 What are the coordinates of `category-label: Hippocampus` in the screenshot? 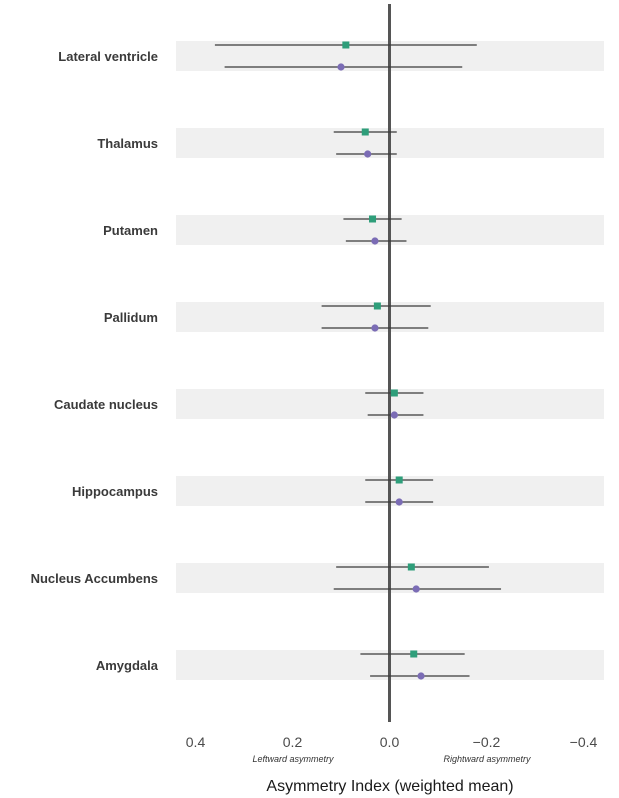 It's located at (115, 491).